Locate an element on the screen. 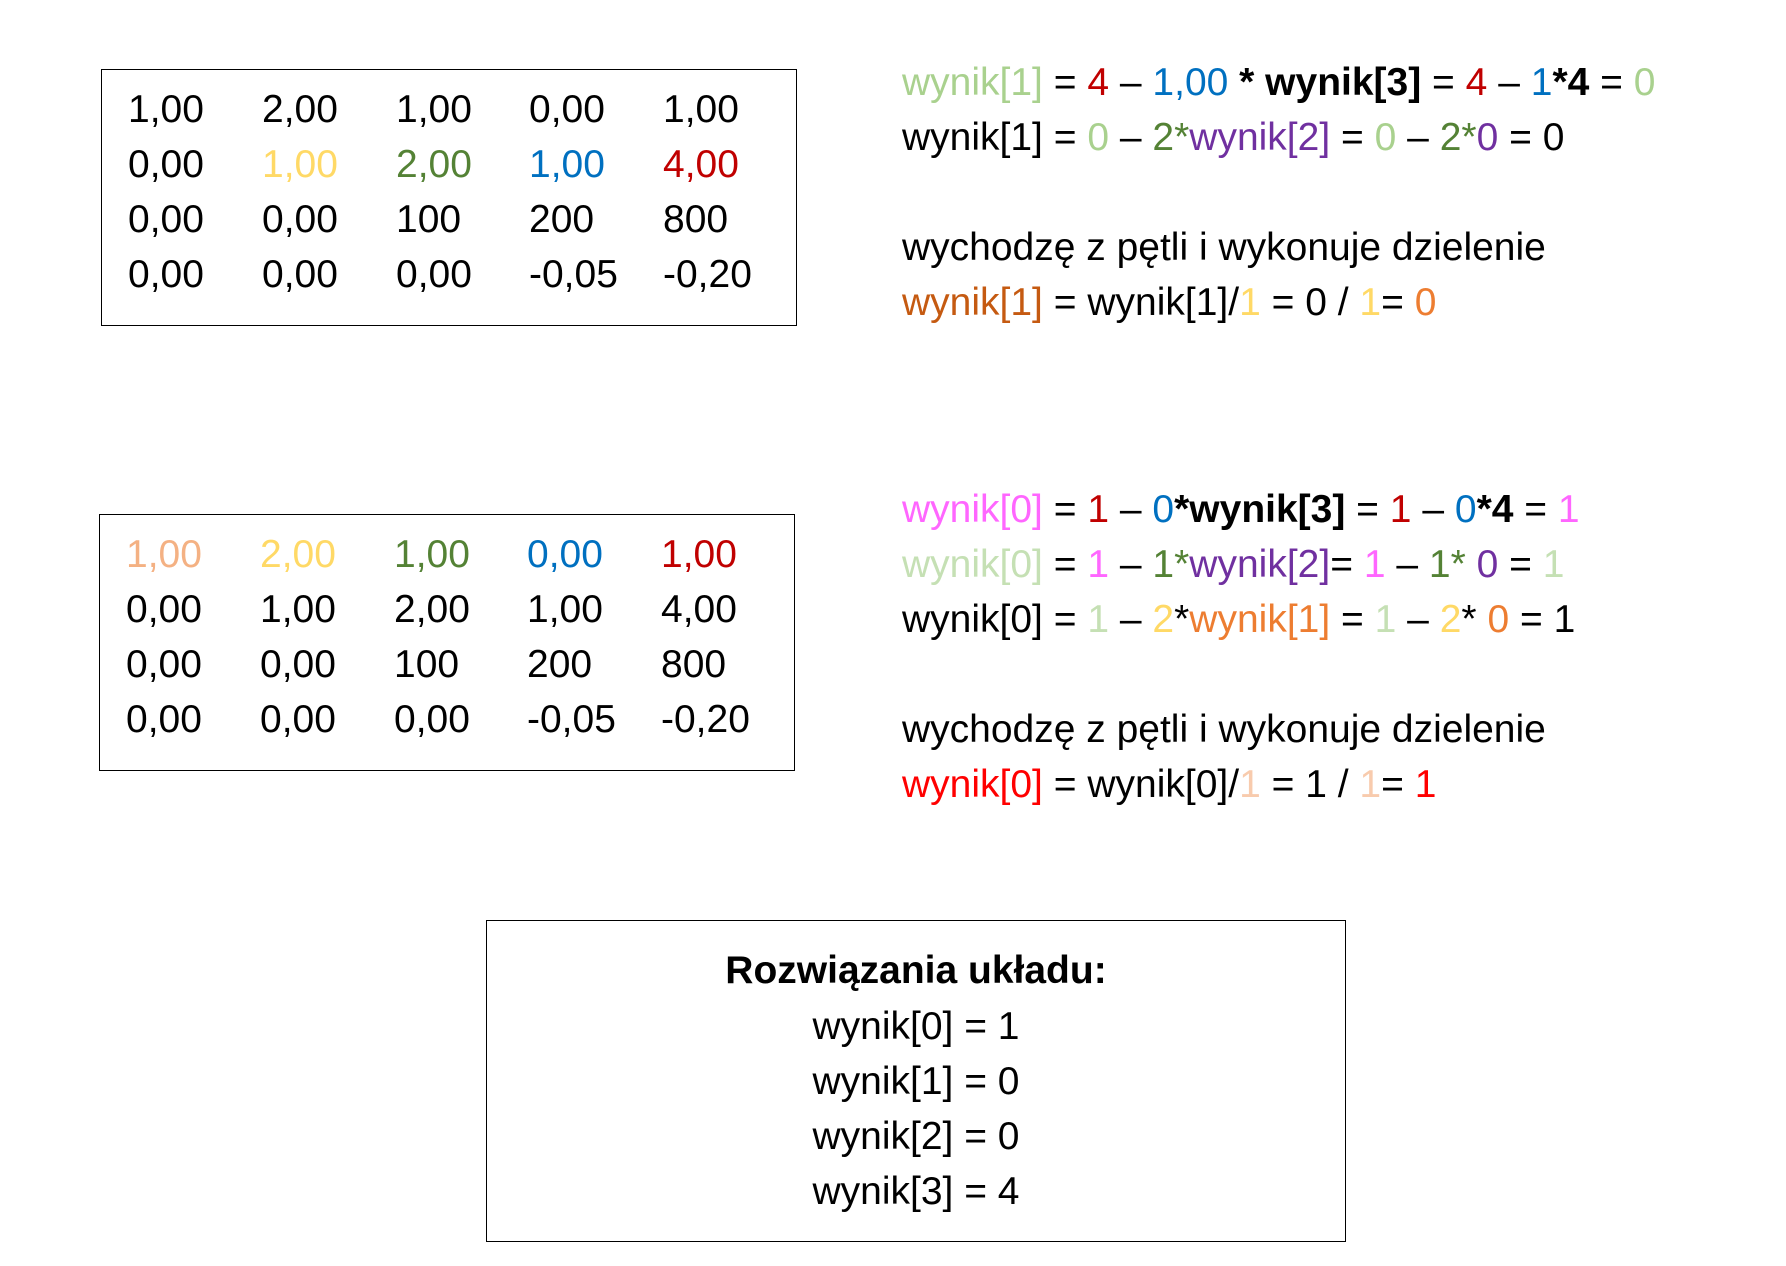 This screenshot has width=1786, height=1266. equation-segment: wychodzę z pętli i wykonuje dzielenie is located at coordinates (1224, 729).